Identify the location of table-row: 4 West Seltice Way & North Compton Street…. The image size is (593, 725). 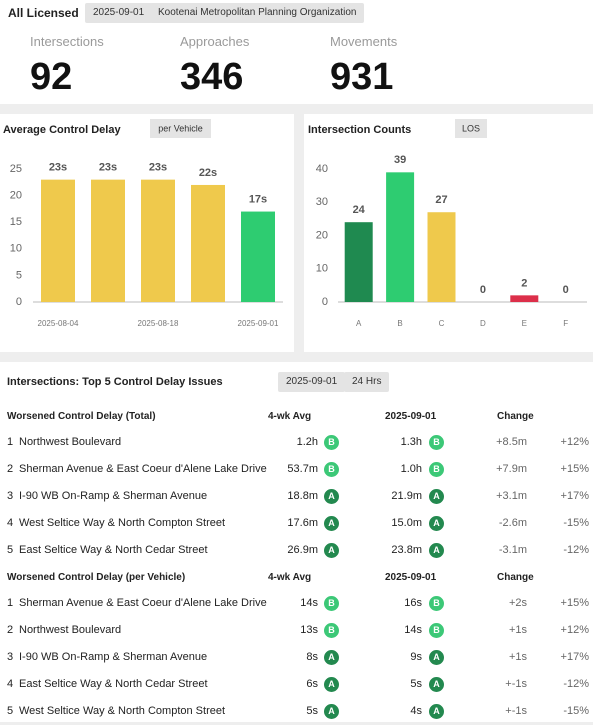
(296, 523).